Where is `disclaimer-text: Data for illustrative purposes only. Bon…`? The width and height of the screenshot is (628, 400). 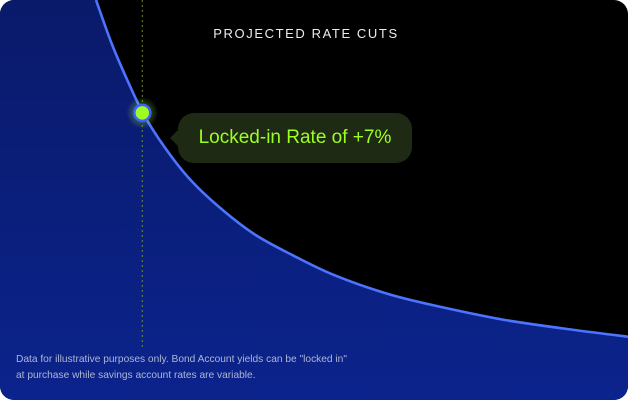 disclaimer-text: Data for illustrative purposes only. Bon… is located at coordinates (206, 368).